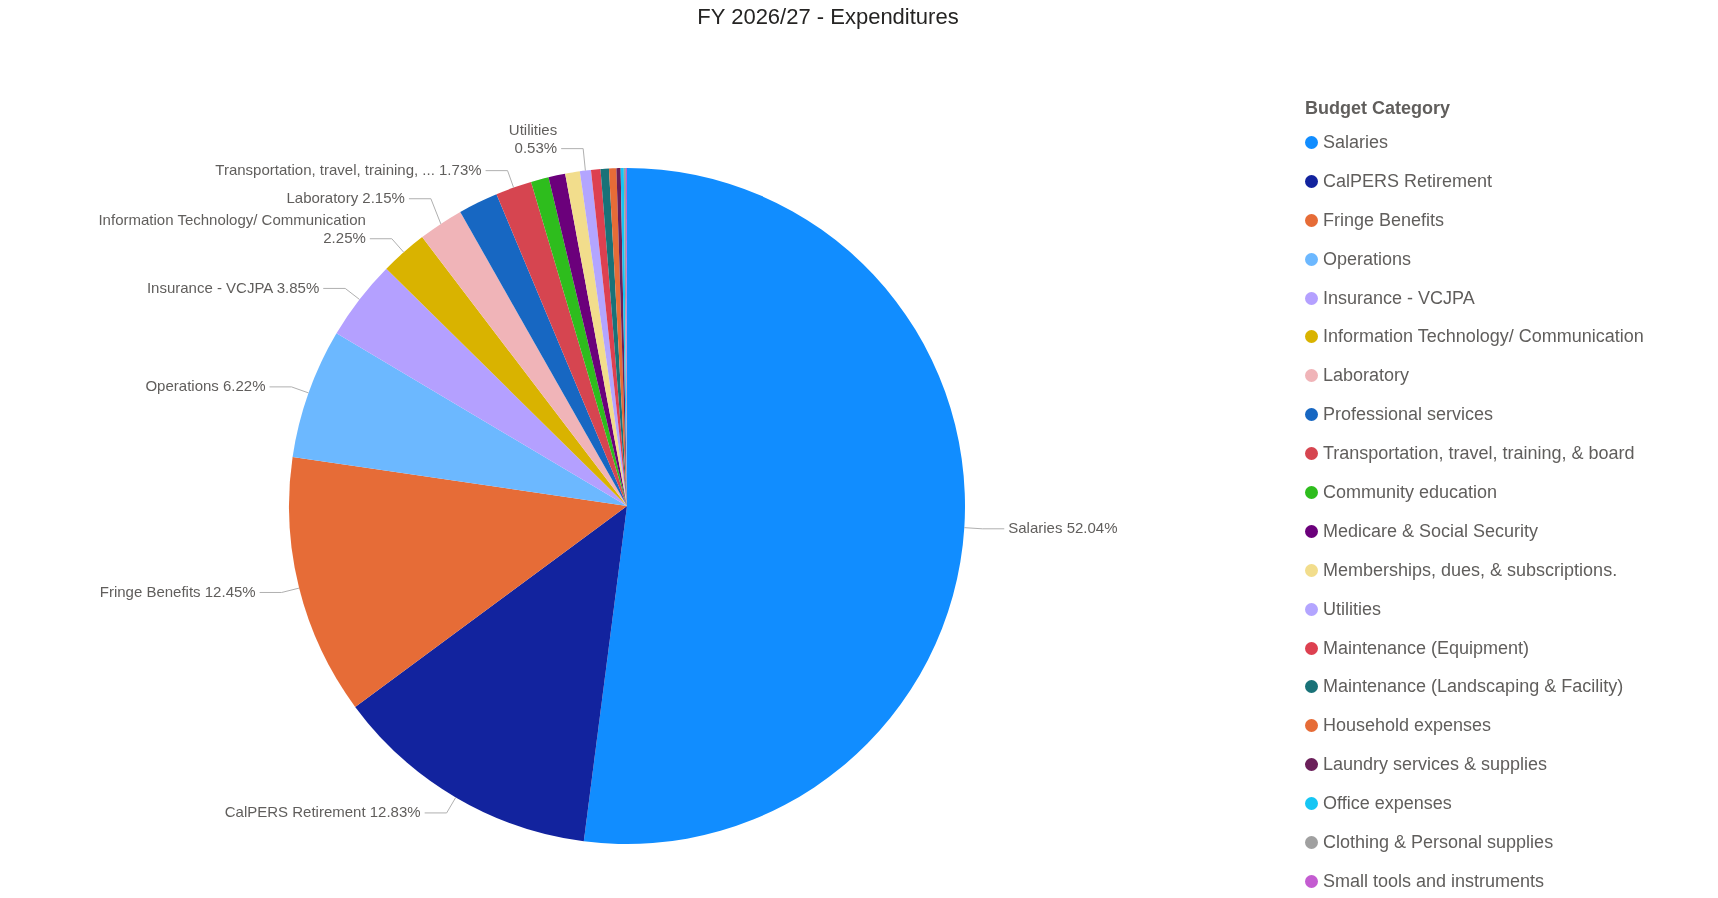  Describe the element at coordinates (1483, 337) in the screenshot. I see `legend-label: Information Technology/ Communication` at that location.